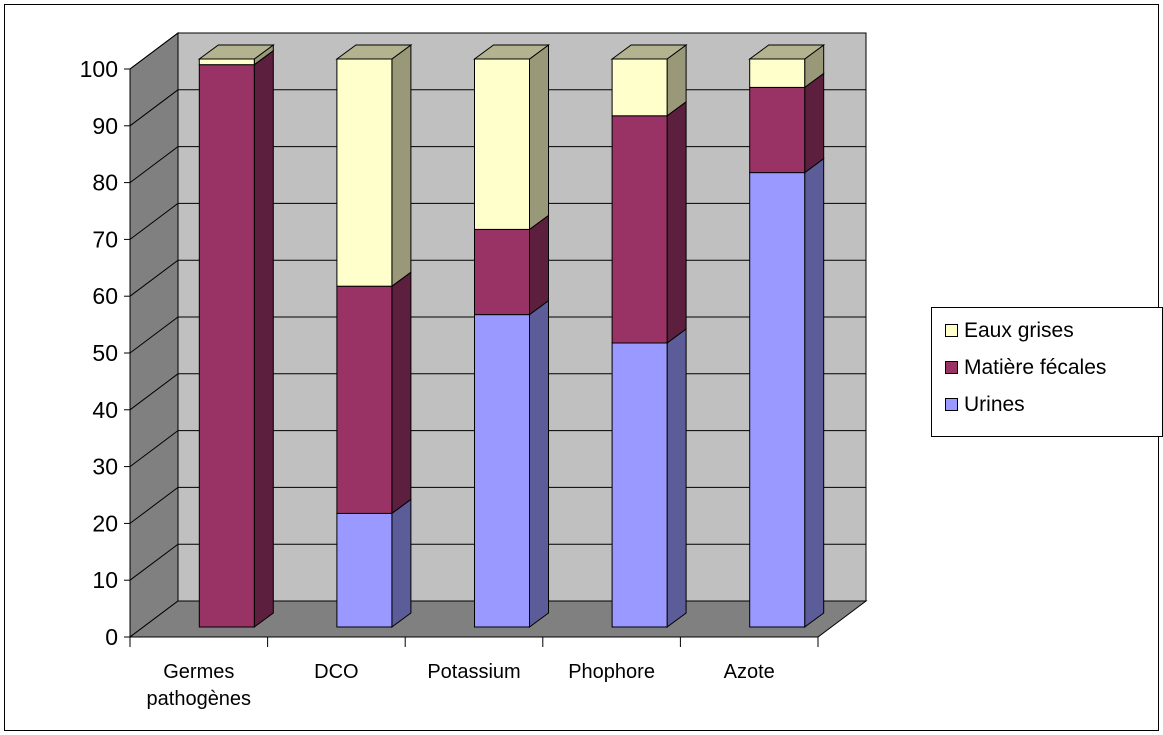 The image size is (1163, 735). What do you see at coordinates (105, 353) in the screenshot?
I see `y-tick-label: 50` at bounding box center [105, 353].